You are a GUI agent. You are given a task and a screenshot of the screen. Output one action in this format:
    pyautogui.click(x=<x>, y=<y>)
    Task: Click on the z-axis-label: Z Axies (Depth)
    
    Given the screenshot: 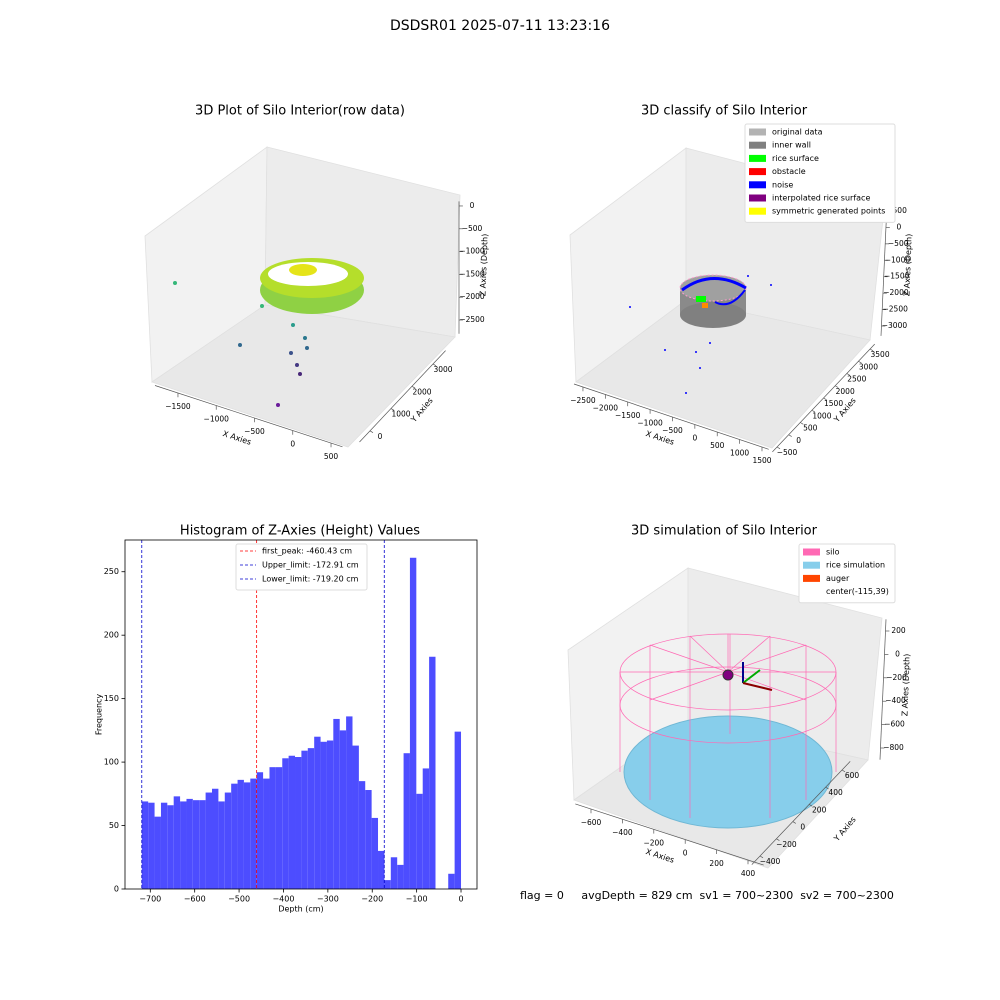 What is the action you would take?
    pyautogui.click(x=905, y=685)
    